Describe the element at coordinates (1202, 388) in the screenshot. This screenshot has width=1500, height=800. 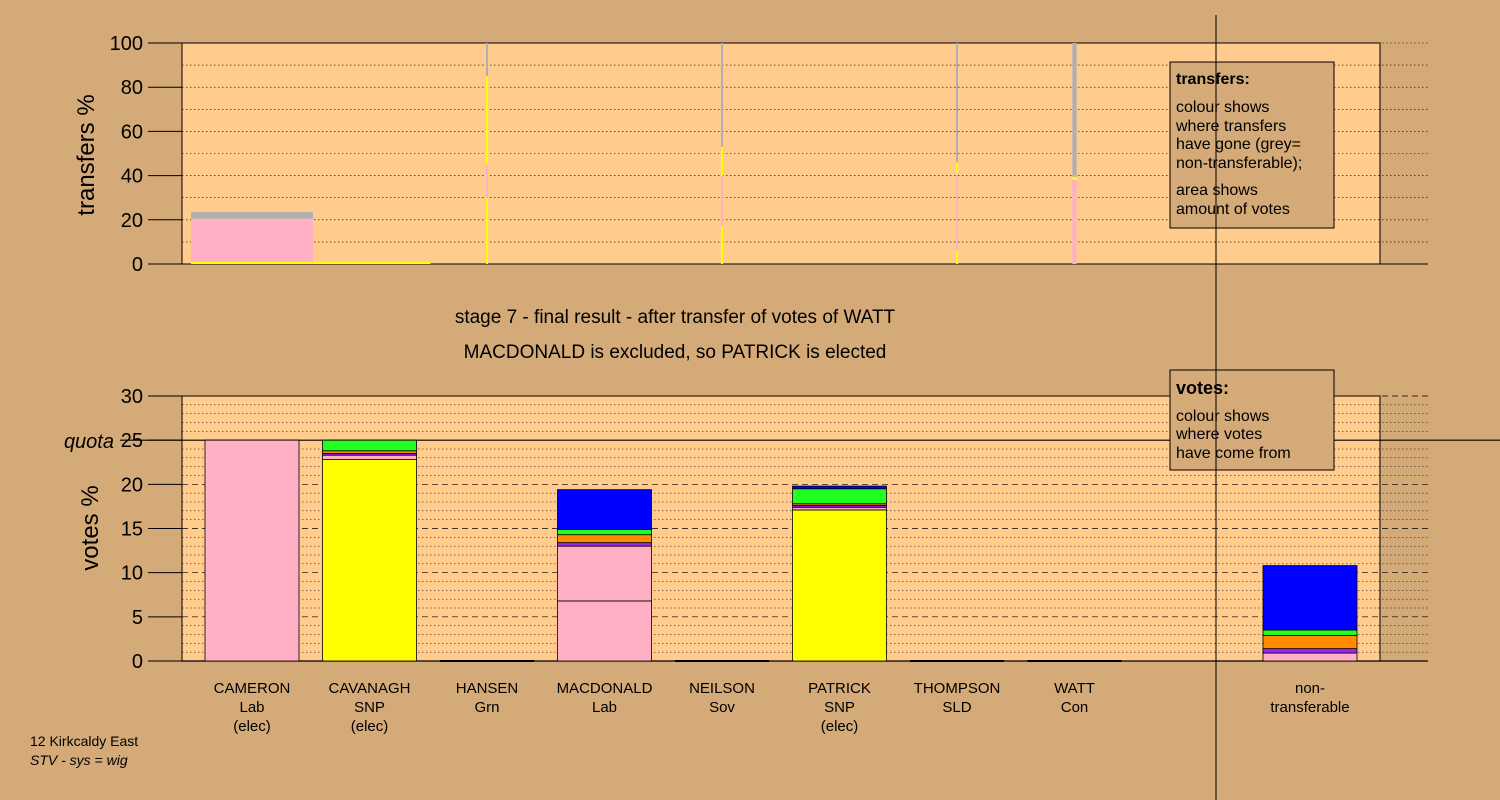
I see `votes-legend-title: votes:` at that location.